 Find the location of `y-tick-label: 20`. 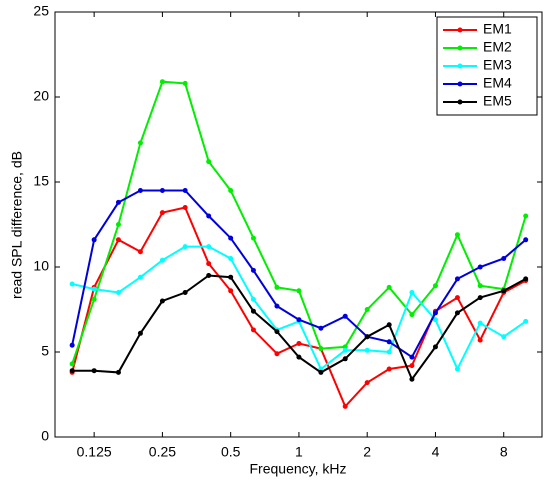

y-tick-label: 20 is located at coordinates (41, 96).